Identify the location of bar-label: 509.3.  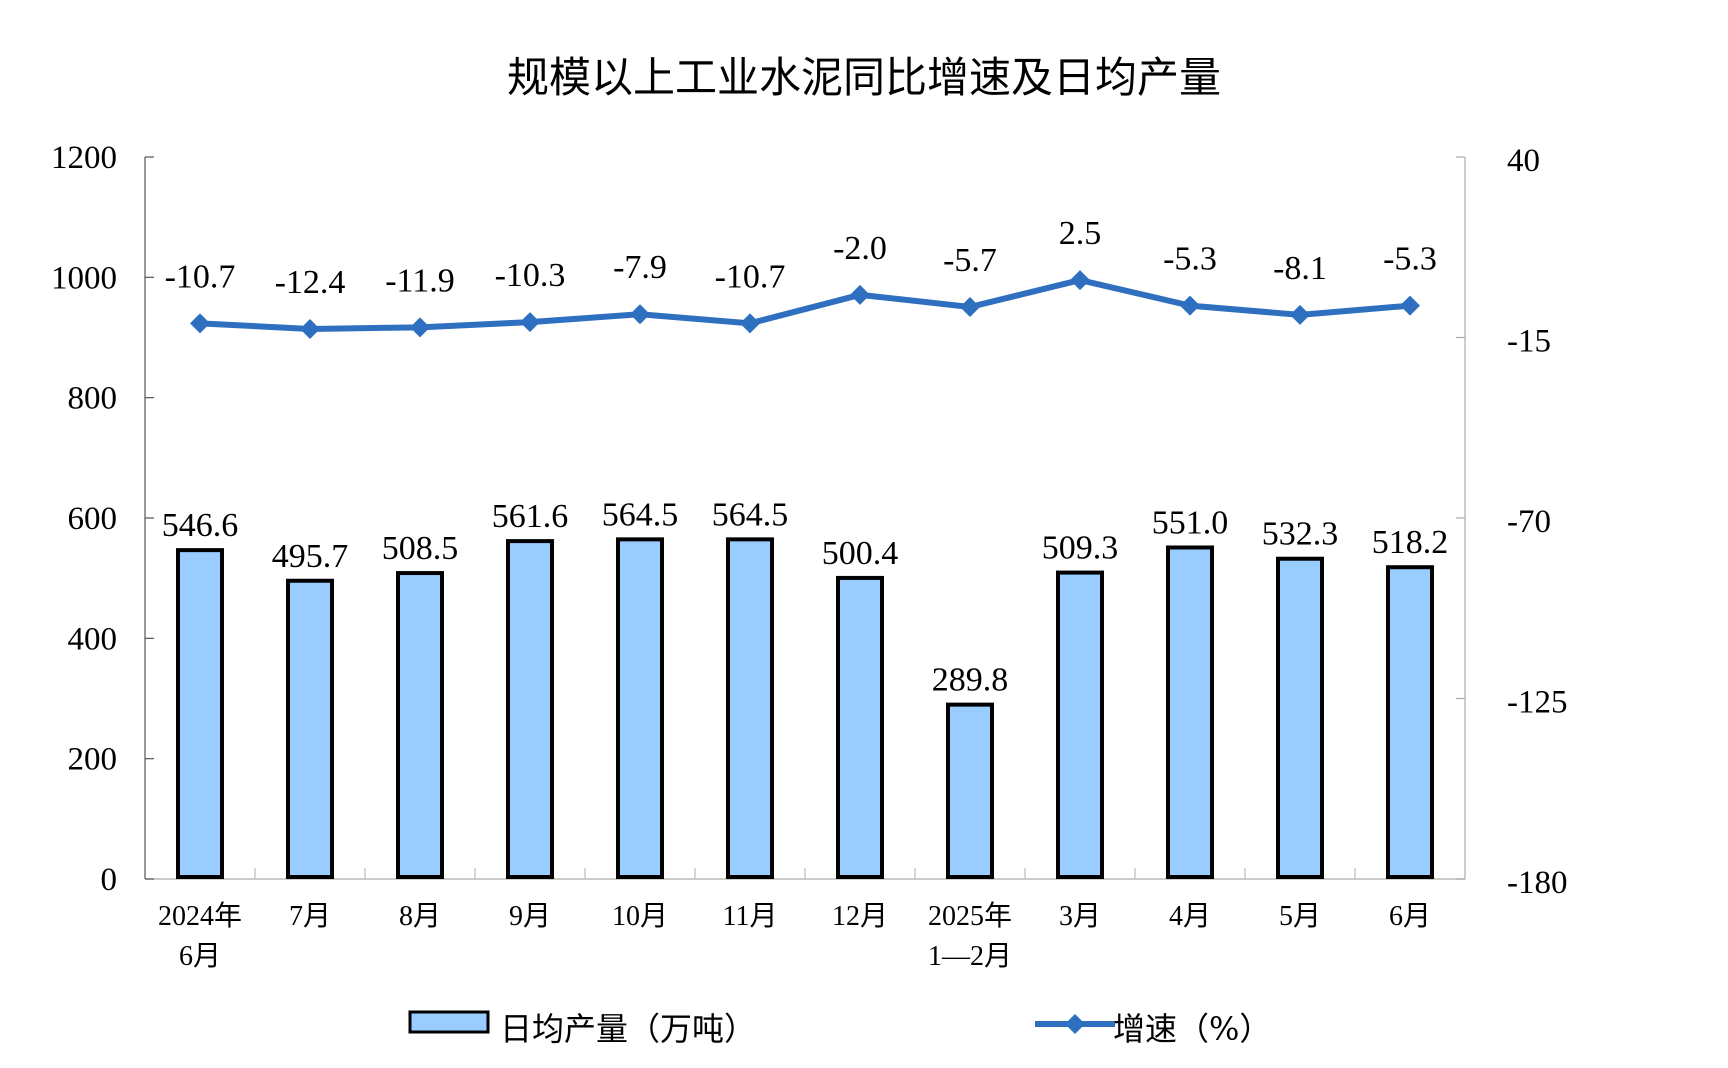
(1080, 548).